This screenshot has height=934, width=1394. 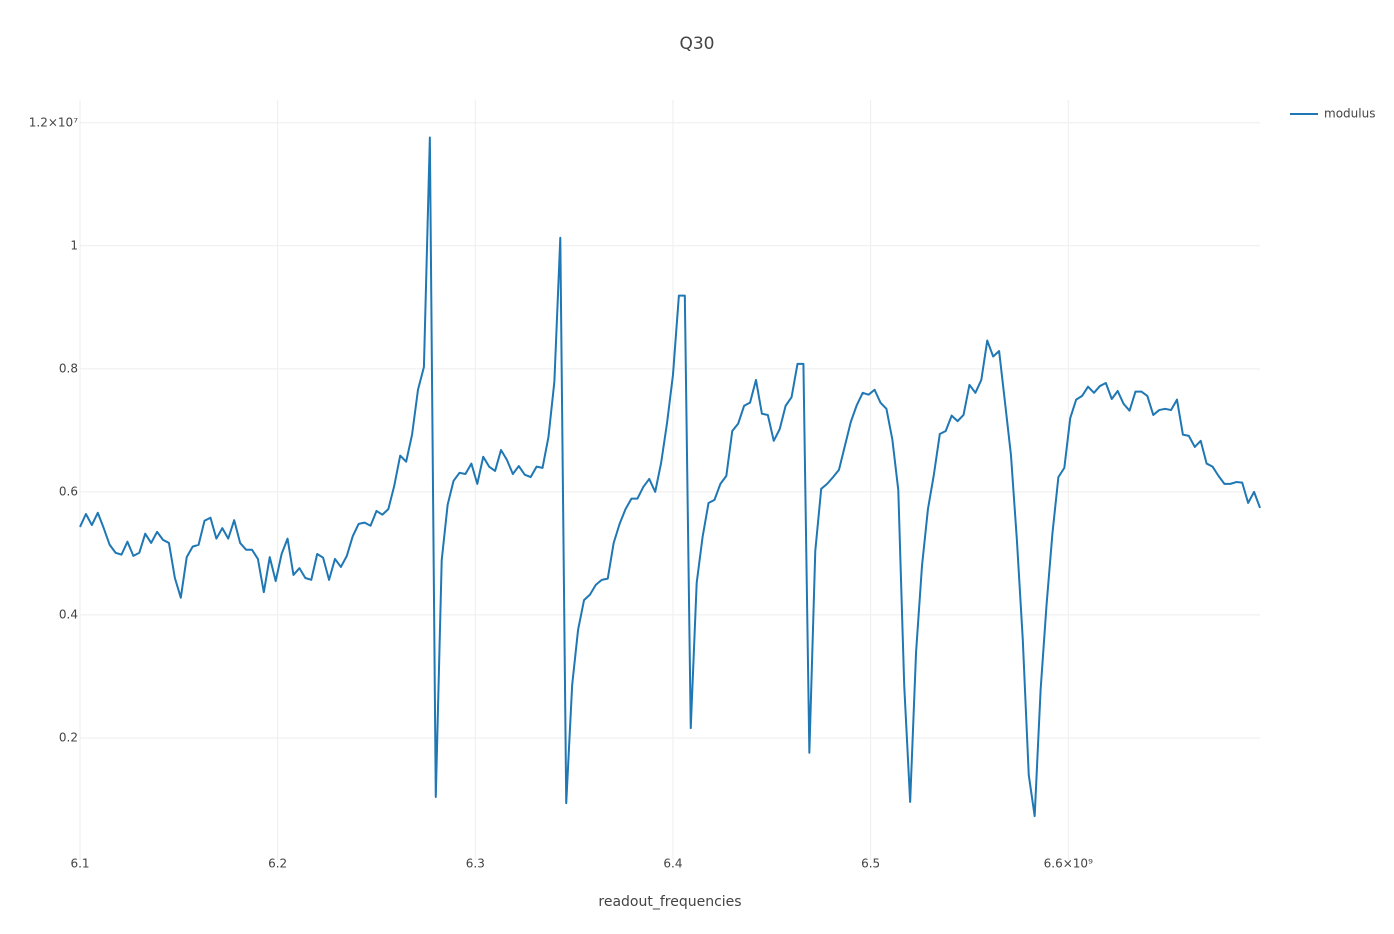 I want to click on y-tick-label: 0.6, so click(x=68, y=491).